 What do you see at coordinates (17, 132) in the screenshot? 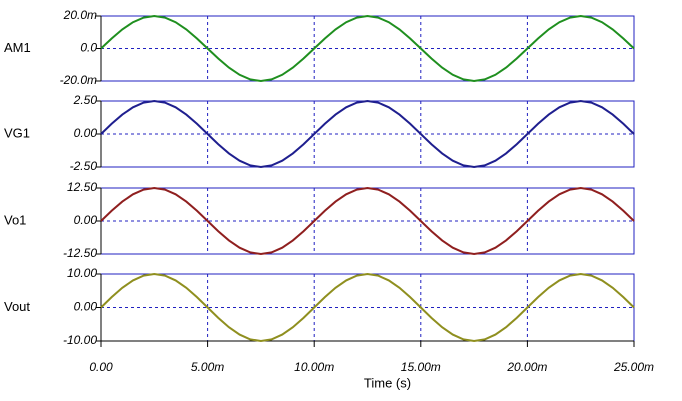
I see `y-axis-label: VG1` at bounding box center [17, 132].